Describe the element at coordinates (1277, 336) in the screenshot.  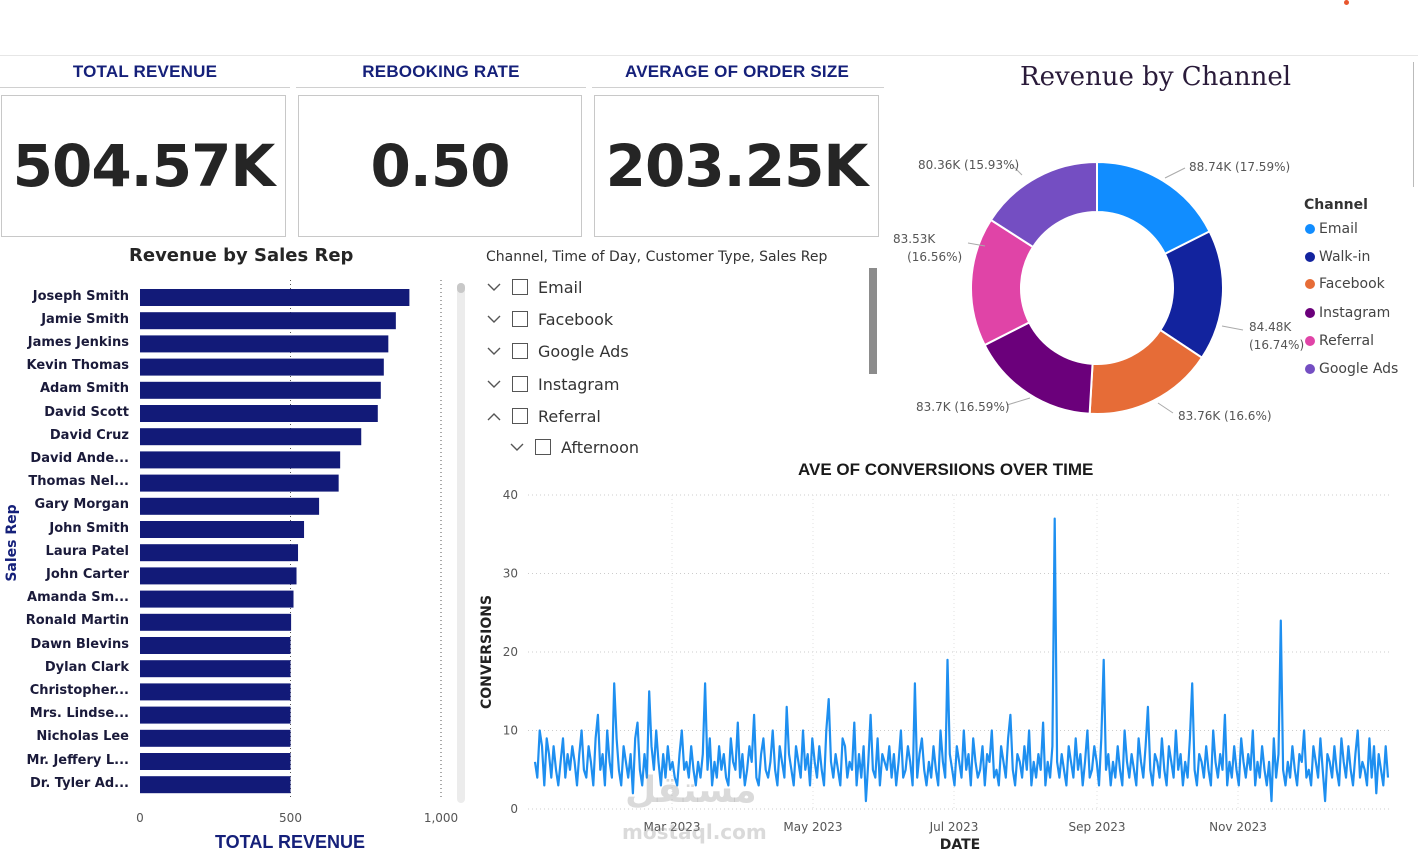
I see `donut-data-label: 84.48K (16.74%)` at that location.